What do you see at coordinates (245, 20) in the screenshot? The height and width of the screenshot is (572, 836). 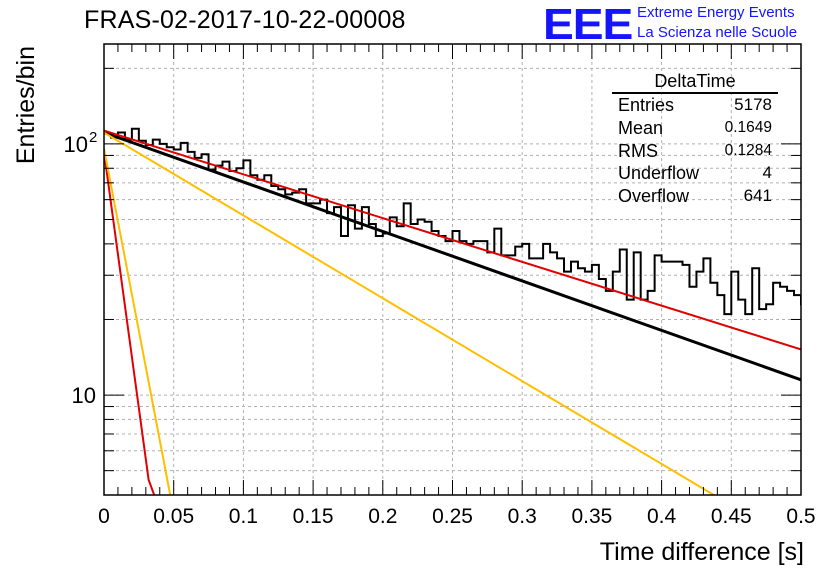 I see `plot-title: FRAS-02-2017-10-22-00008` at bounding box center [245, 20].